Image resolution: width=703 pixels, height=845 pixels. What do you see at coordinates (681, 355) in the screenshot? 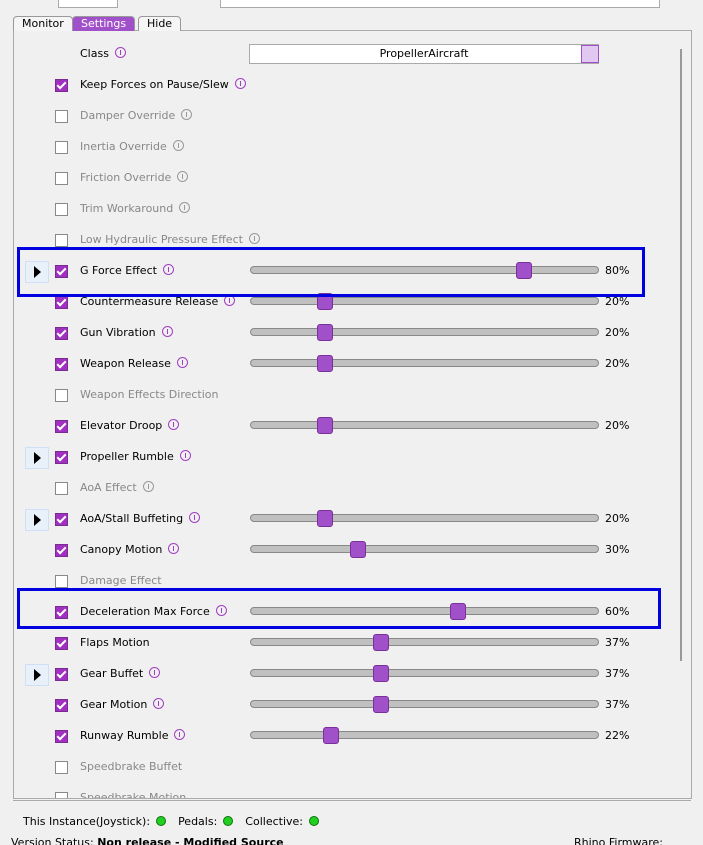
I see `scrollbar` at bounding box center [681, 355].